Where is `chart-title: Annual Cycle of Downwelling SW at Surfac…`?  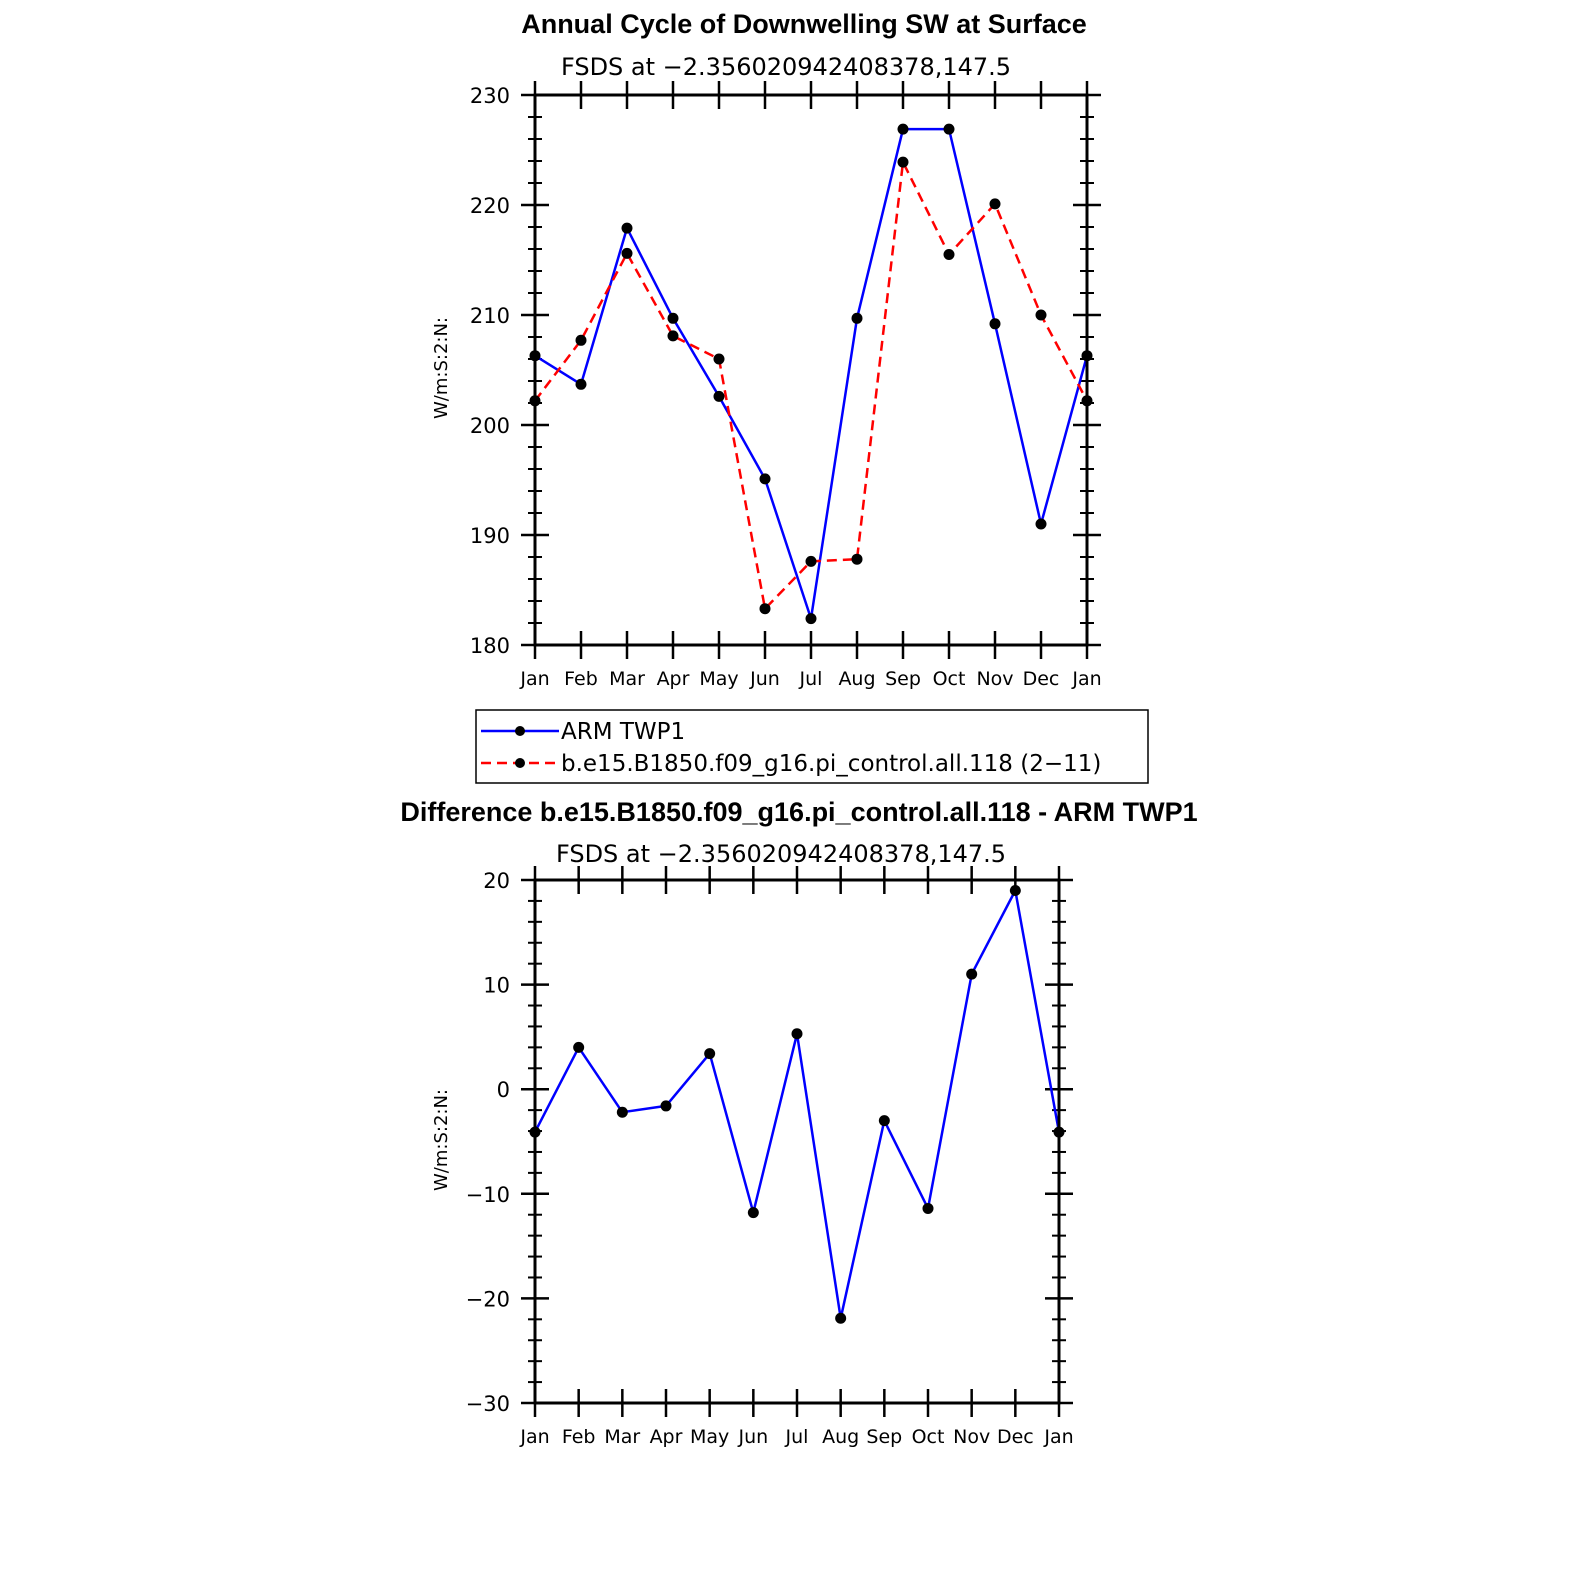 chart-title: Annual Cycle of Downwelling SW at Surfac… is located at coordinates (804, 24).